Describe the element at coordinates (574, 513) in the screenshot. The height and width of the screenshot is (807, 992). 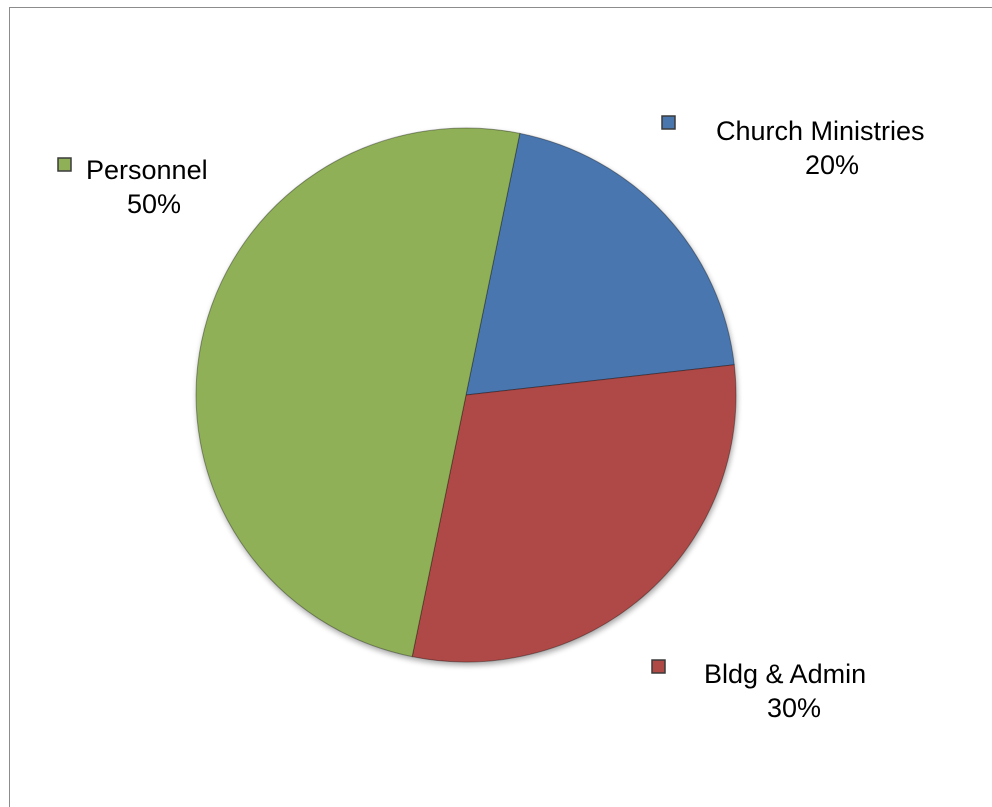
I see `pie-slice-bldg-admin` at that location.